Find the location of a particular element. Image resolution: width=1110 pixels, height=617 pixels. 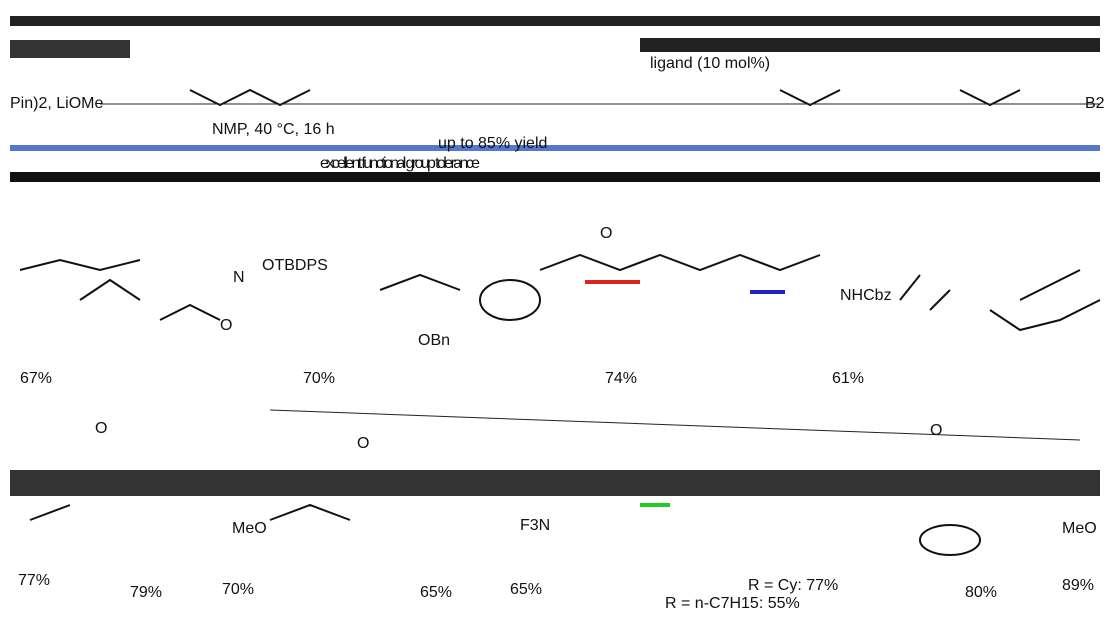

boron: B2 is located at coordinates (1095, 103).